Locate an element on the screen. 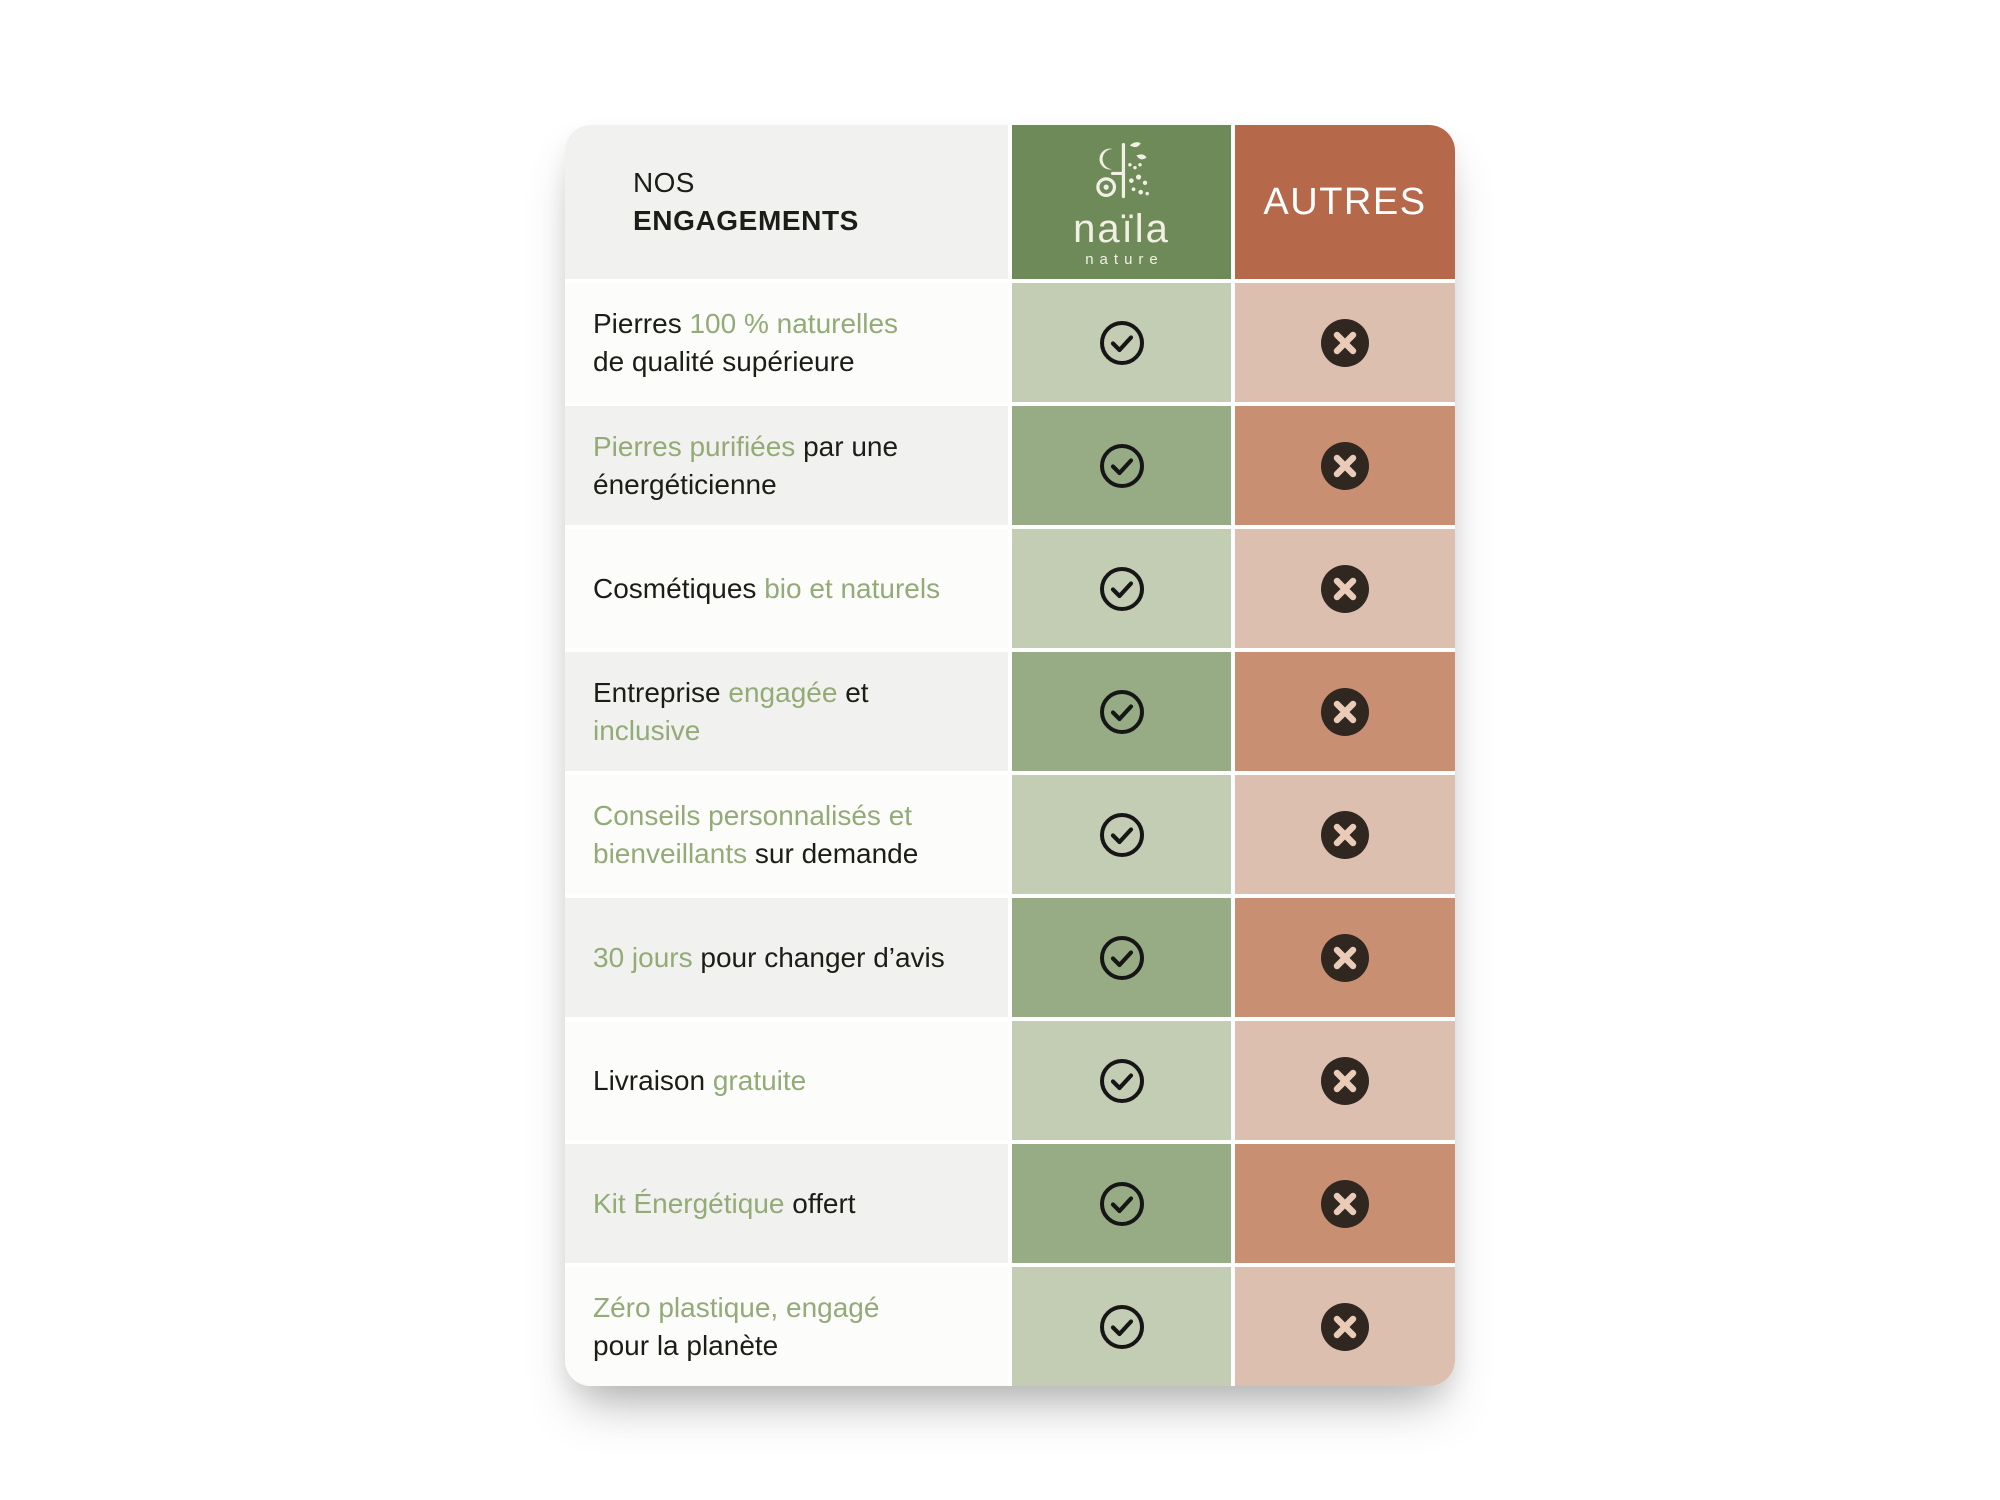 The height and width of the screenshot is (1500, 2000). row-label: Zéro plastique, engagé pour la planète is located at coordinates (786, 1326).